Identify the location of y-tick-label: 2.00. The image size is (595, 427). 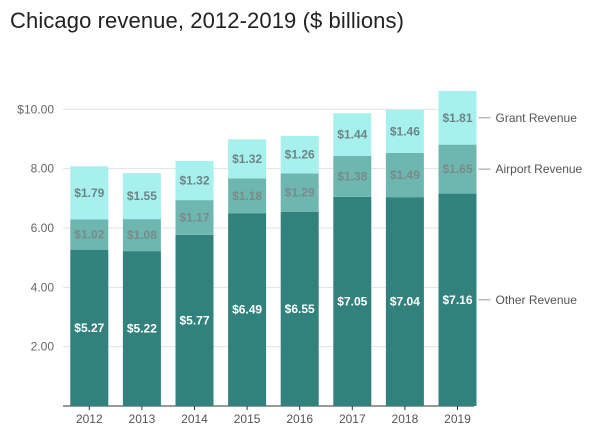
(43, 347).